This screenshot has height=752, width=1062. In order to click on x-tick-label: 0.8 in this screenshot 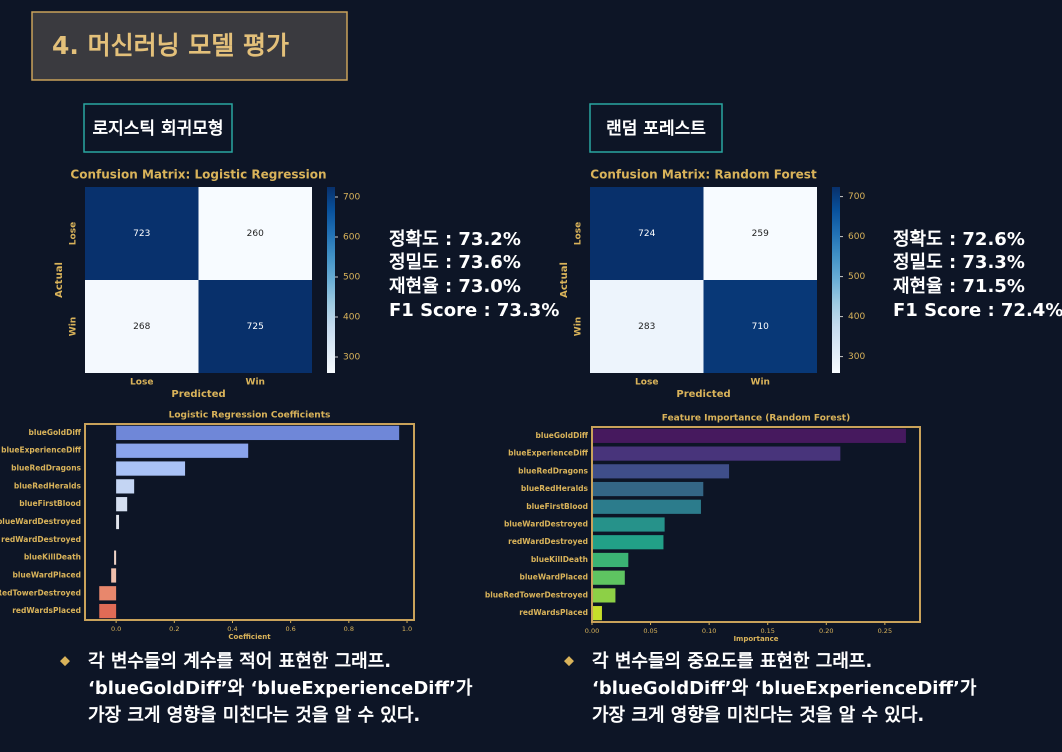, I will do `click(349, 629)`.